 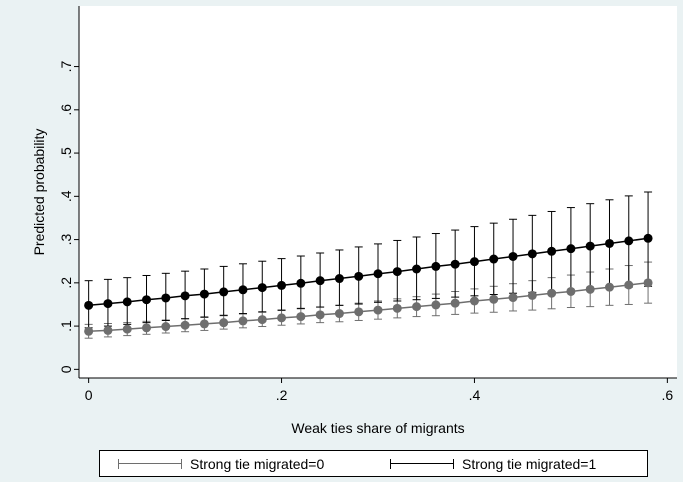 I want to click on x-tick-label: .6, so click(x=668, y=395).